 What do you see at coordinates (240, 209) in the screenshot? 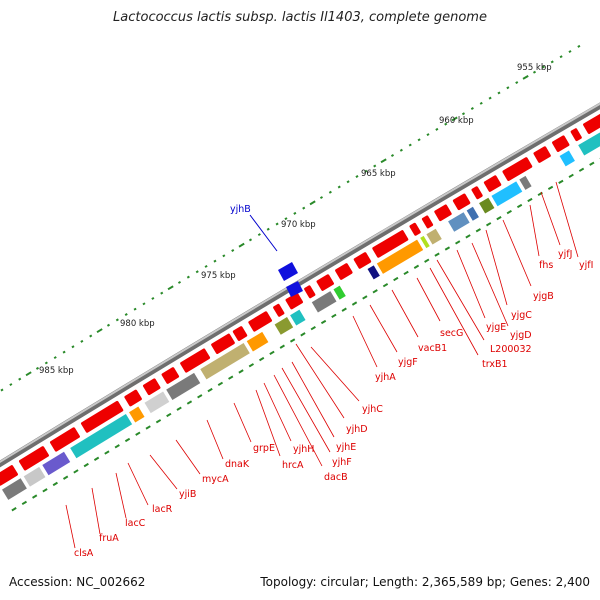
I see `gene-label-yjhB: yjhB` at bounding box center [240, 209].